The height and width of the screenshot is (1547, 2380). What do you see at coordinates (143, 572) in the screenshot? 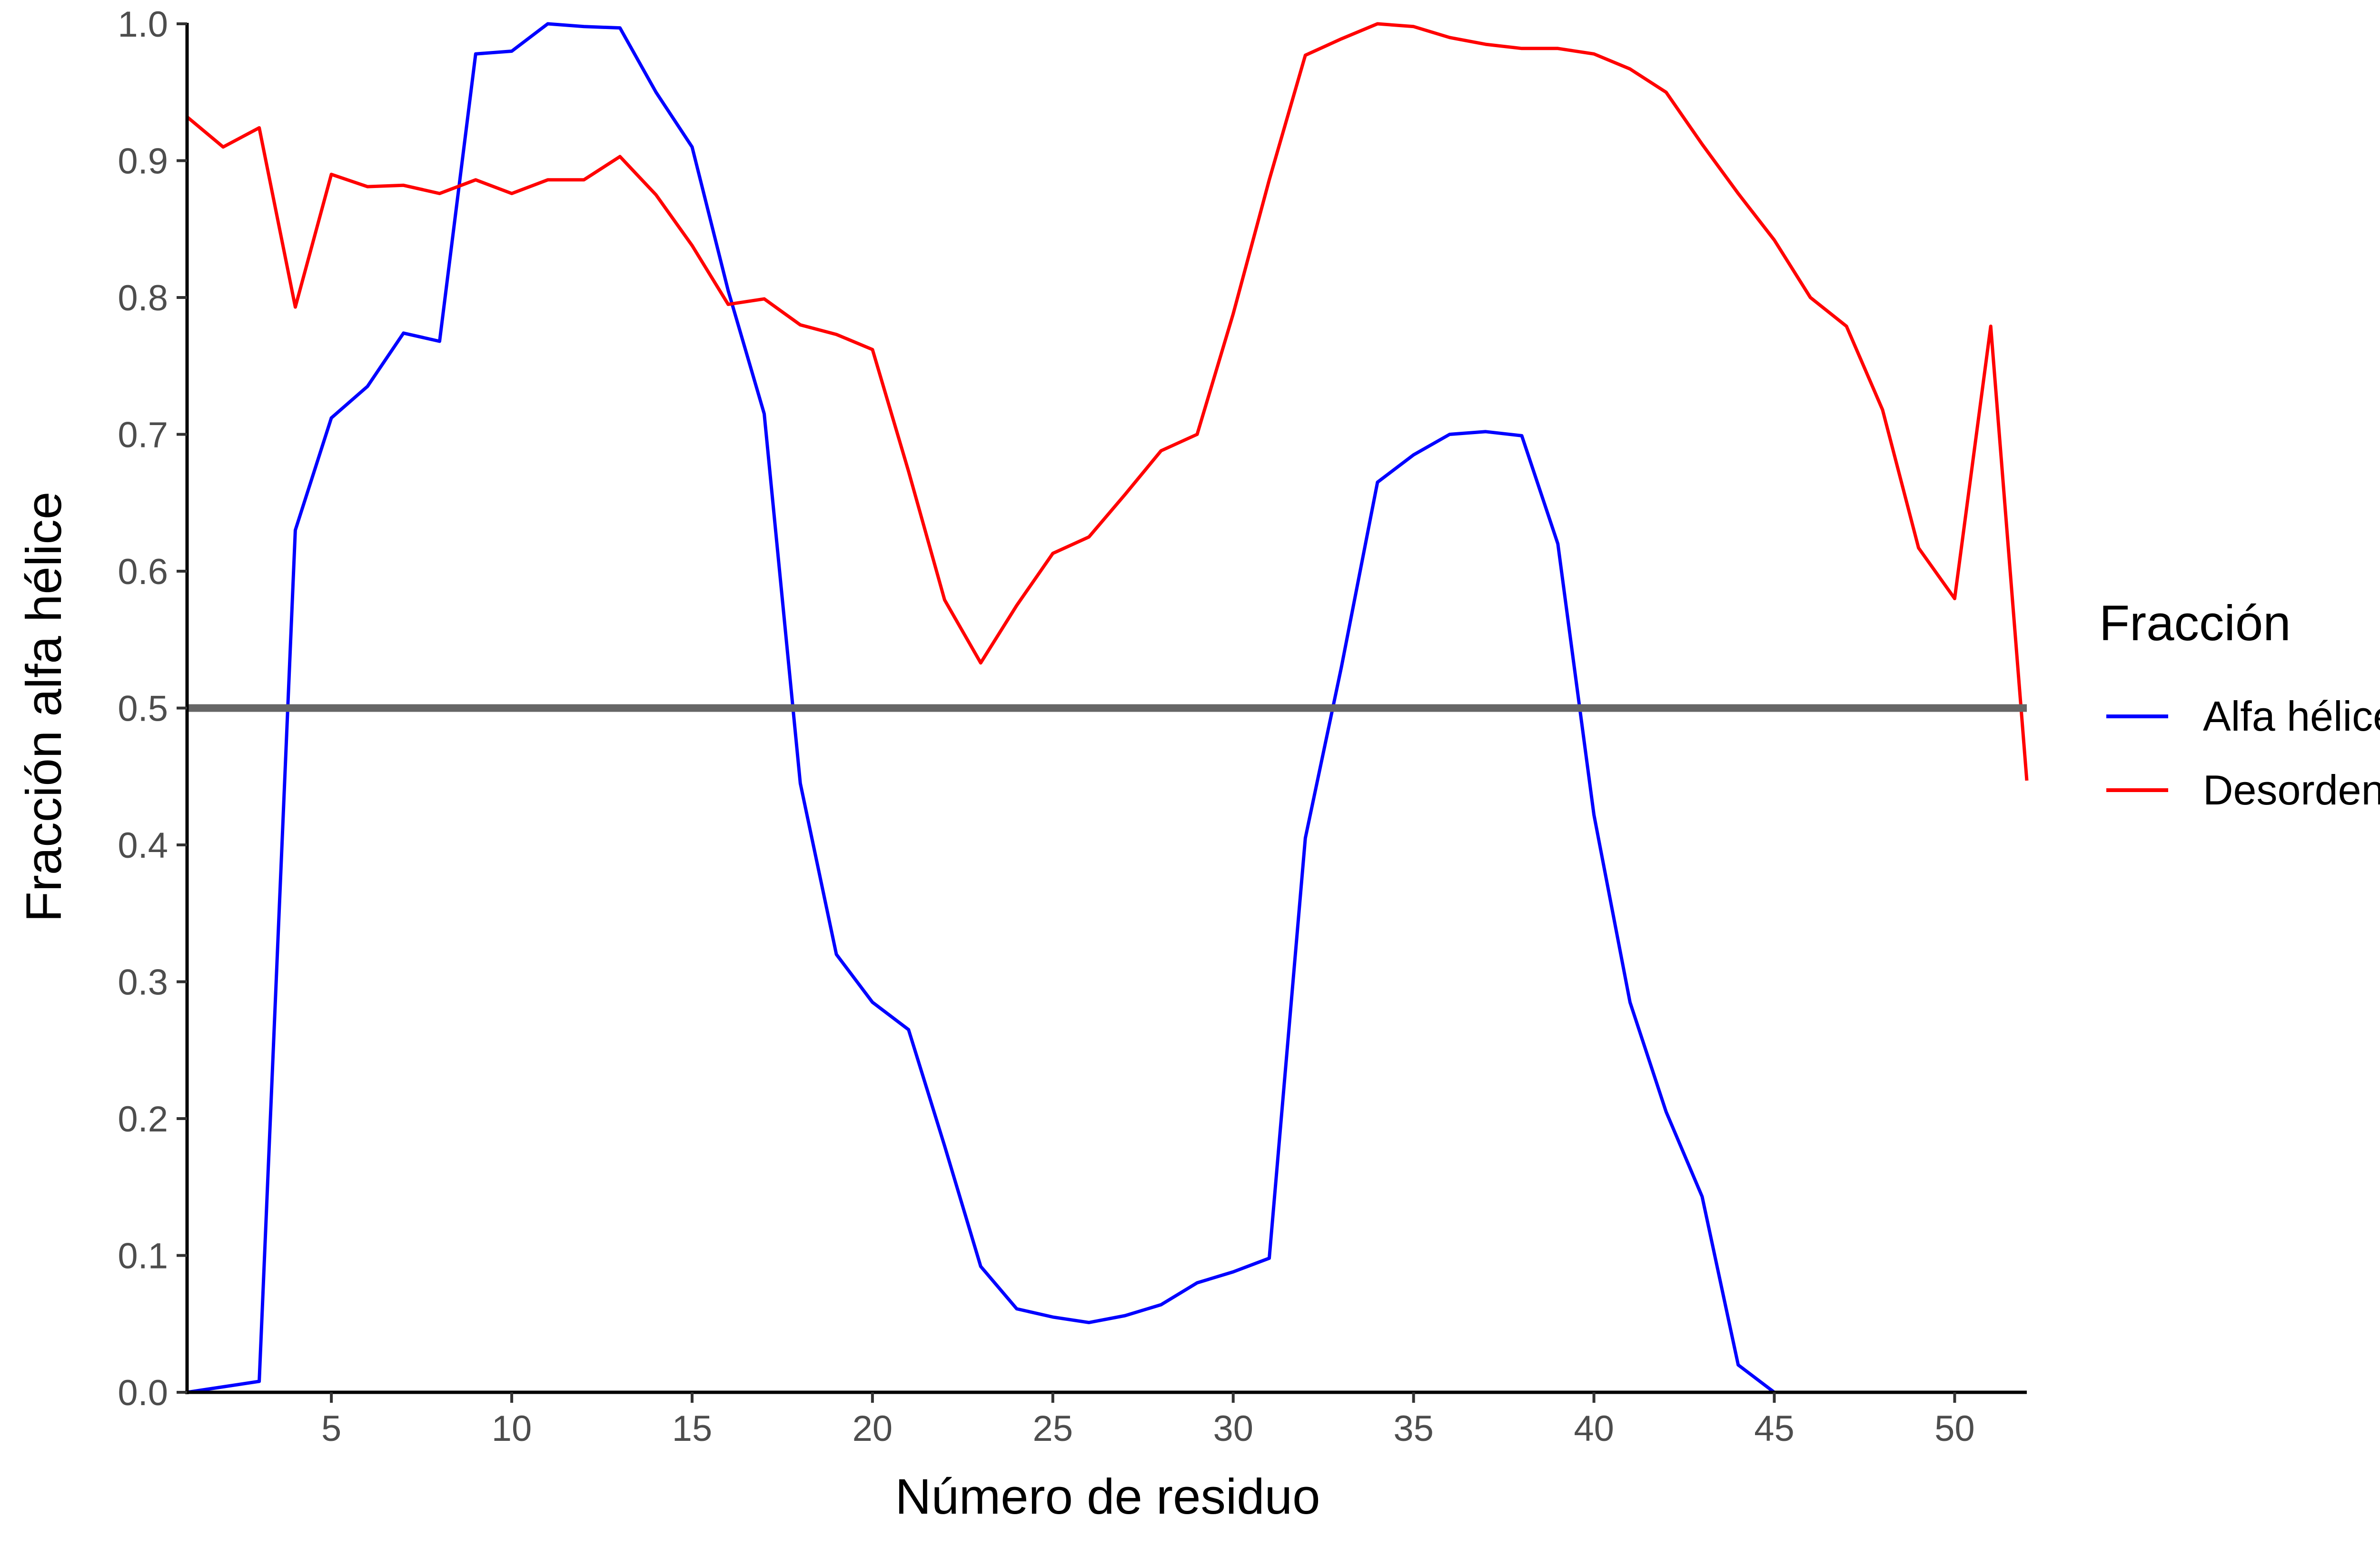
I see `y-tick-label: 0.6` at bounding box center [143, 572].